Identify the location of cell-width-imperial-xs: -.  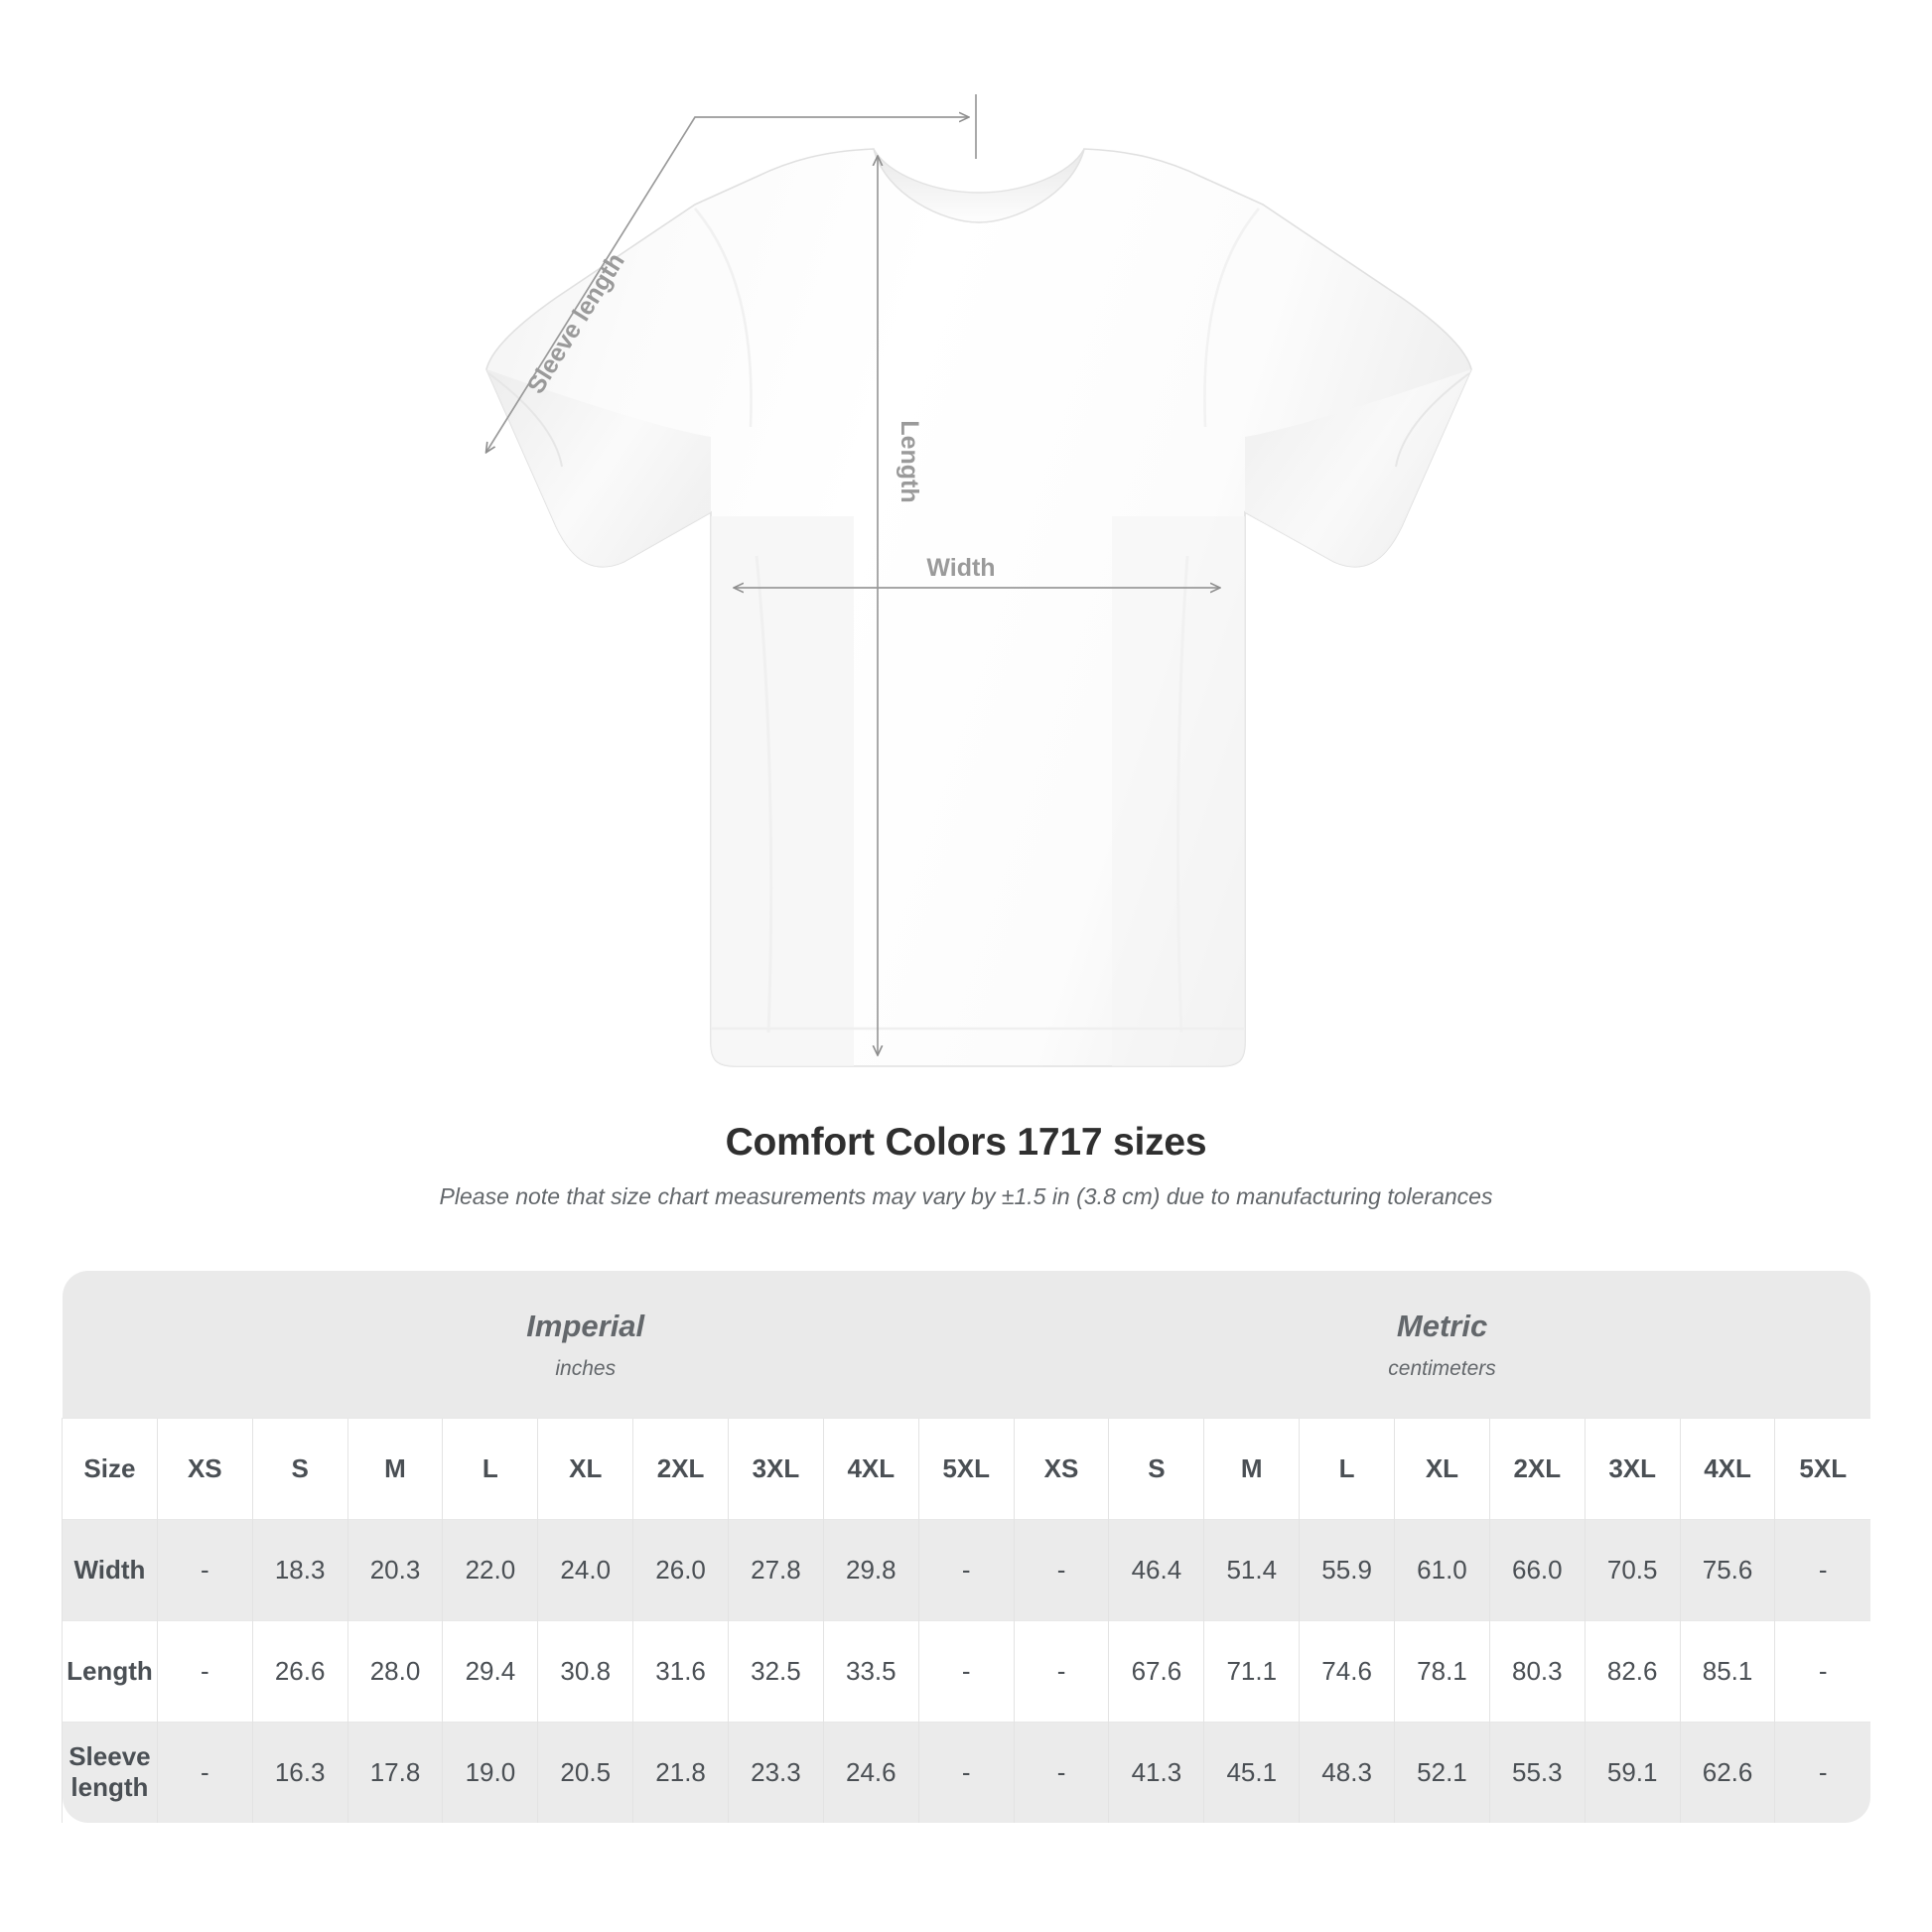
(205, 1569).